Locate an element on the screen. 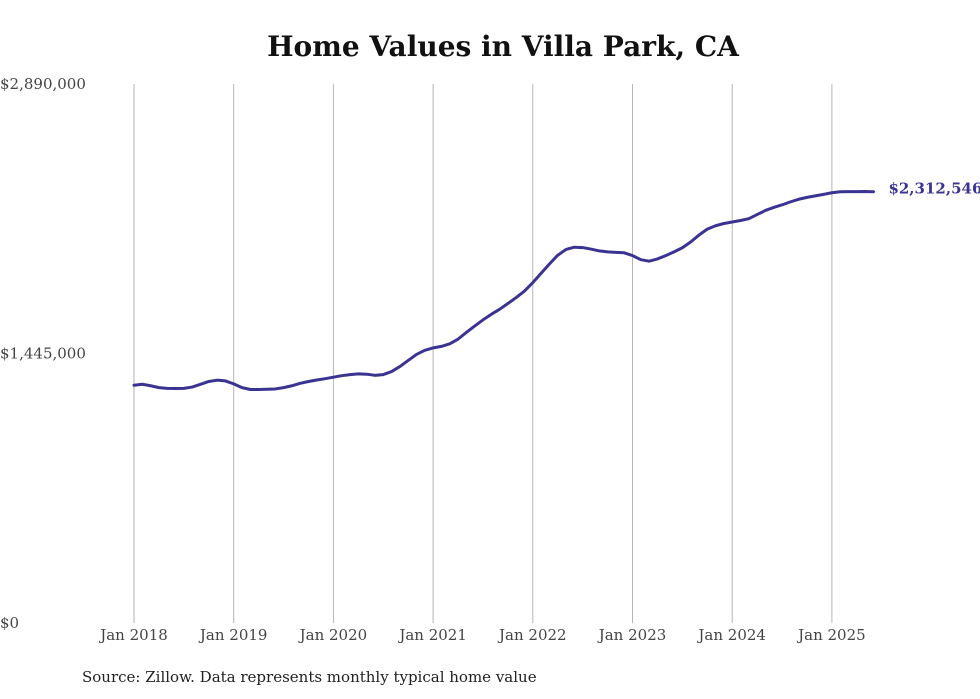 Image resolution: width=980 pixels, height=699 pixels. x-tick-label: Jan 2019 is located at coordinates (233, 635).